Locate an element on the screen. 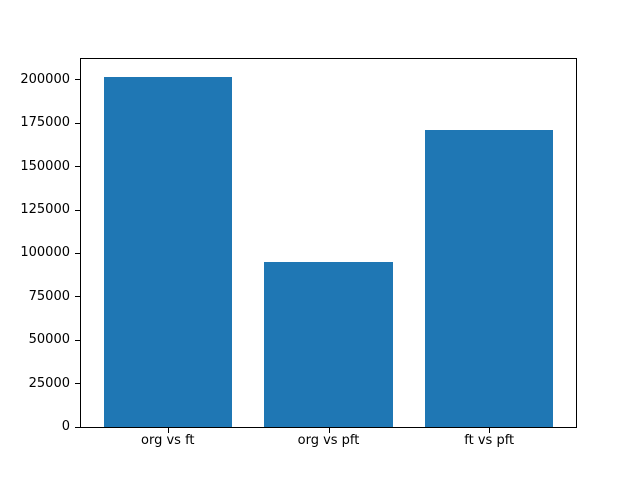  y-tick-label: 175000 is located at coordinates (45, 123).